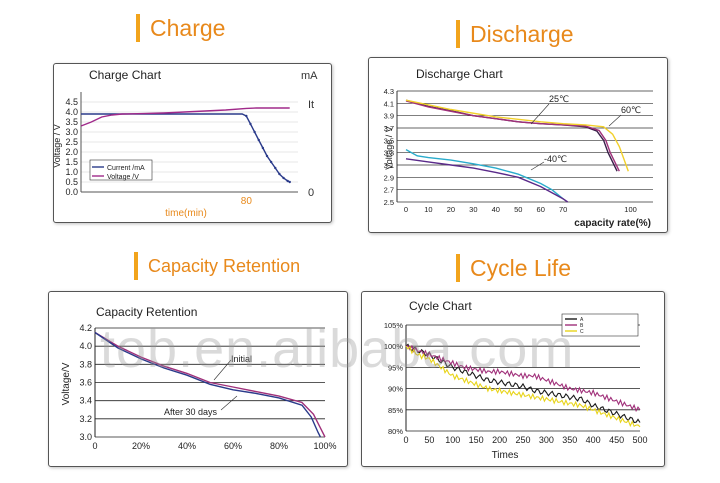 Image resolution: width=720 pixels, height=483 pixels. I want to click on y-axis-label: Voltage/V, so click(66, 383).